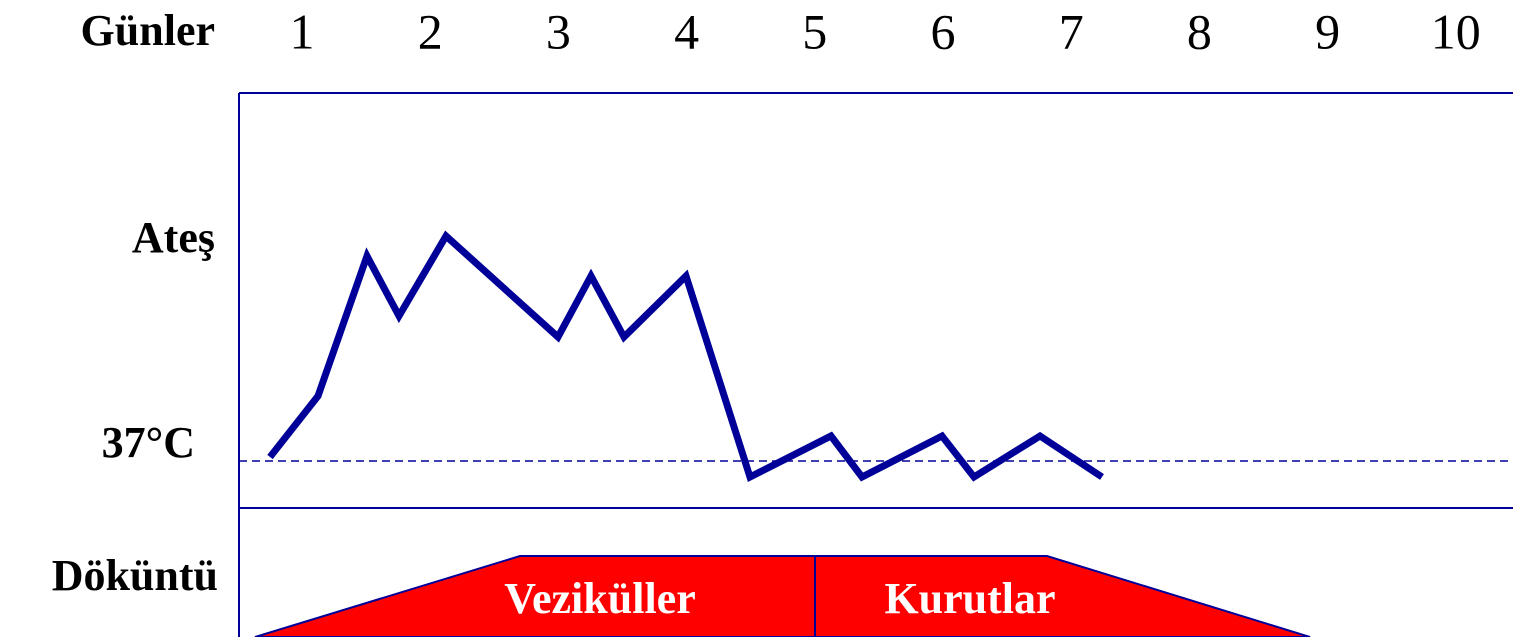 This screenshot has height=637, width=1513. What do you see at coordinates (1199, 31) in the screenshot?
I see `day-label: 8` at bounding box center [1199, 31].